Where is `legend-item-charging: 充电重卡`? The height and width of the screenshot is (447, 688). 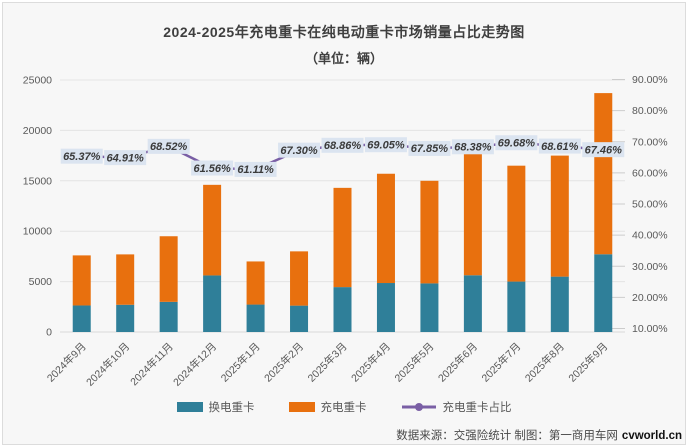
legend-item-charging: 充电重卡 is located at coordinates (327, 407).